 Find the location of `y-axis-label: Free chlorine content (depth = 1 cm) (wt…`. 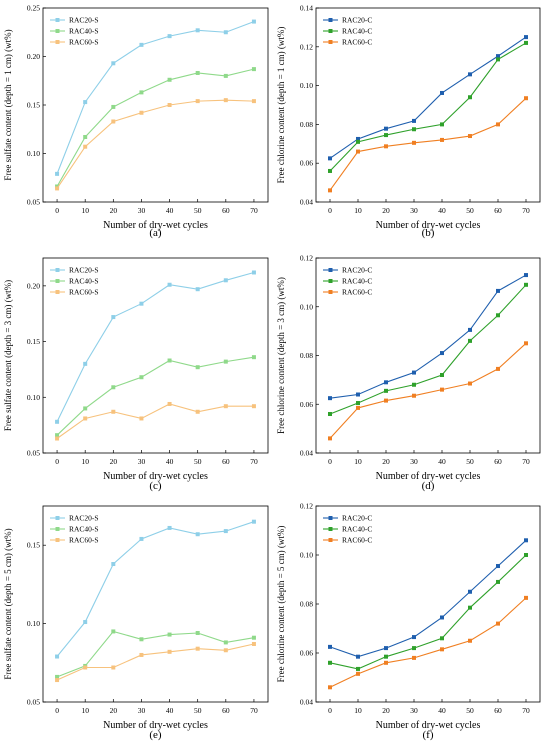

y-axis-label: Free chlorine content (depth = 1 cm) (wt… is located at coordinates (281, 105).